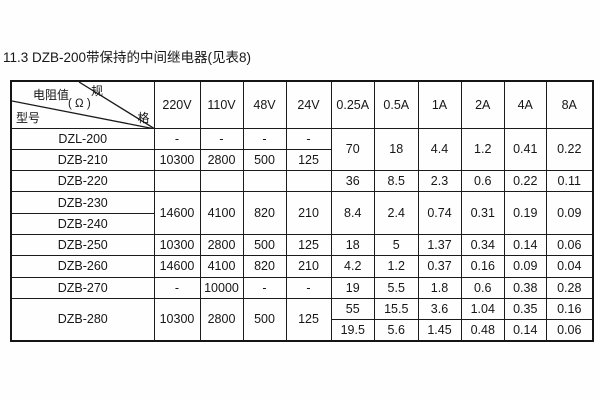  What do you see at coordinates (221, 287) in the screenshot?
I see `cell-value: 10000` at bounding box center [221, 287].